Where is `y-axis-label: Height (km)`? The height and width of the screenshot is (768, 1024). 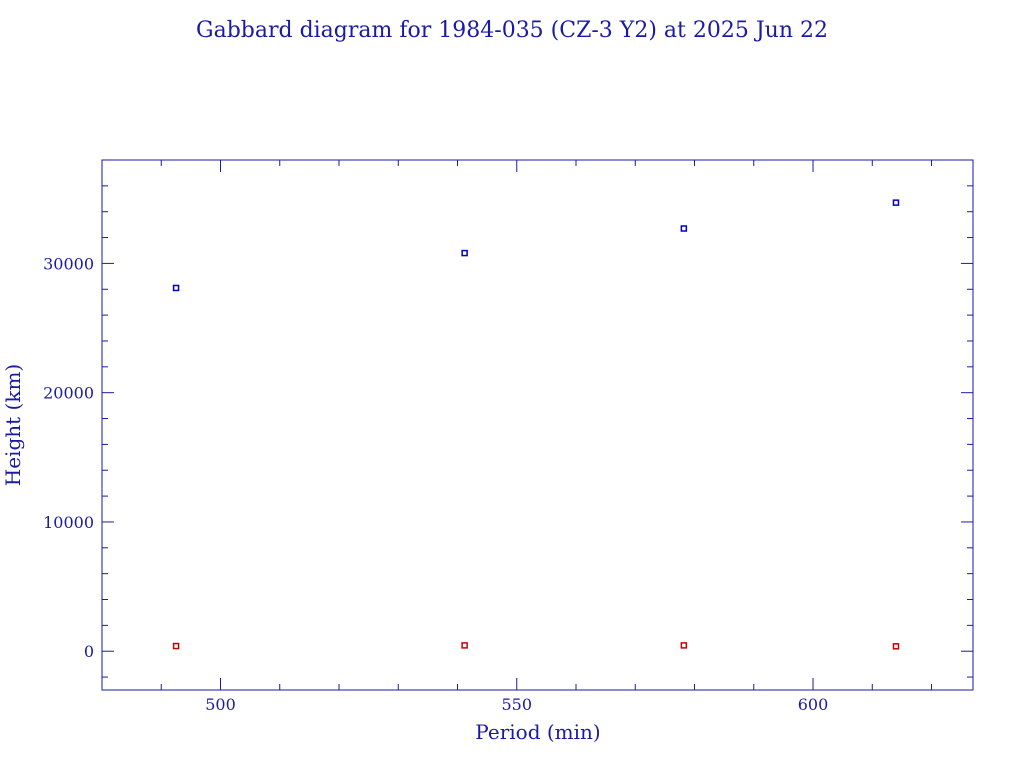 y-axis-label: Height (km) is located at coordinates (13, 425).